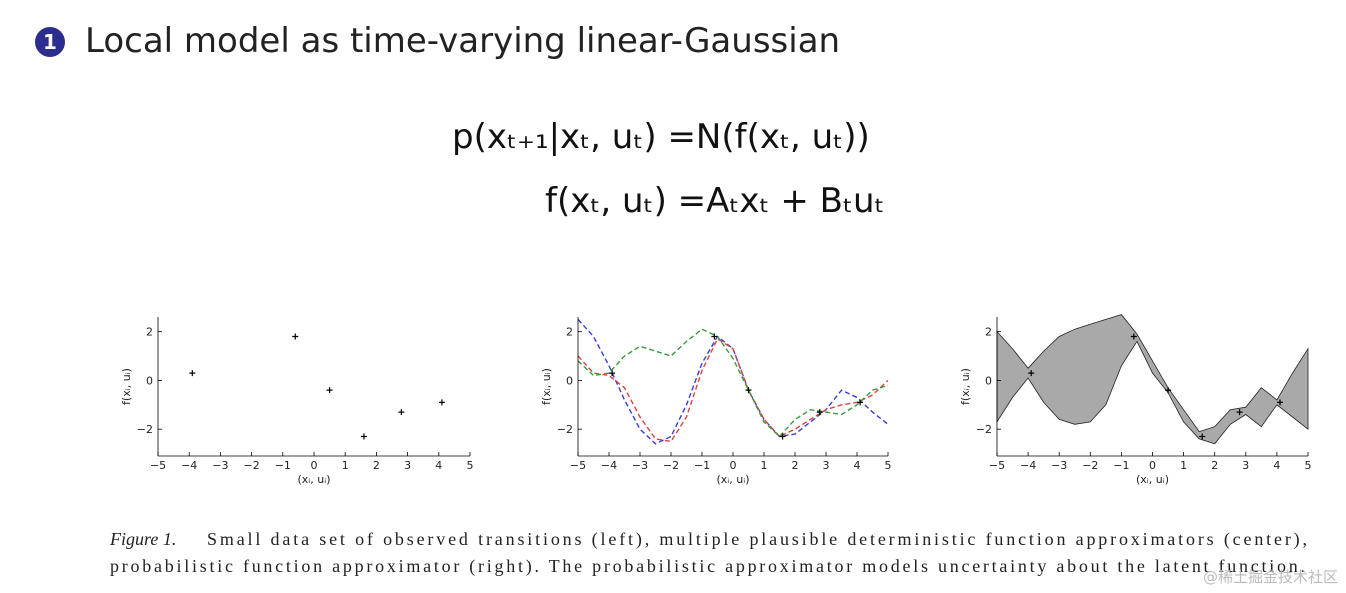 The height and width of the screenshot is (593, 1346). Describe the element at coordinates (142, 539) in the screenshot. I see `caption-label: Figure 1.` at that location.